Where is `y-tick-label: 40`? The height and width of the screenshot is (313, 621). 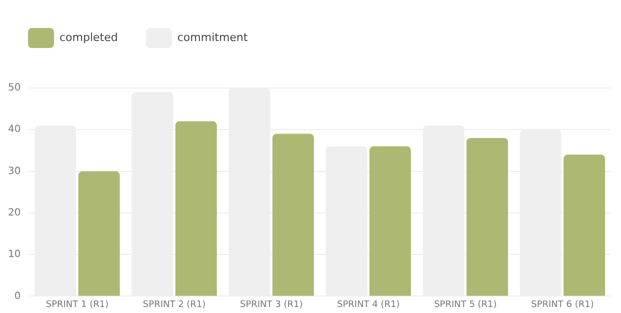 y-tick-label: 40 is located at coordinates (14, 130).